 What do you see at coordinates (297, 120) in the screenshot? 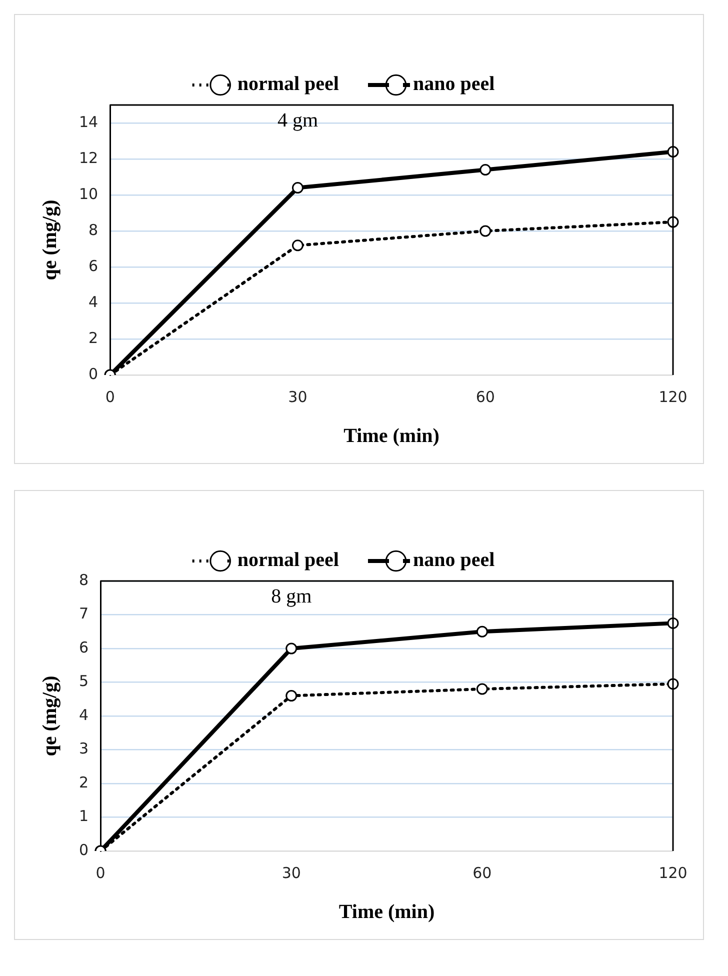
I see `annotation: 4 gm` at bounding box center [297, 120].